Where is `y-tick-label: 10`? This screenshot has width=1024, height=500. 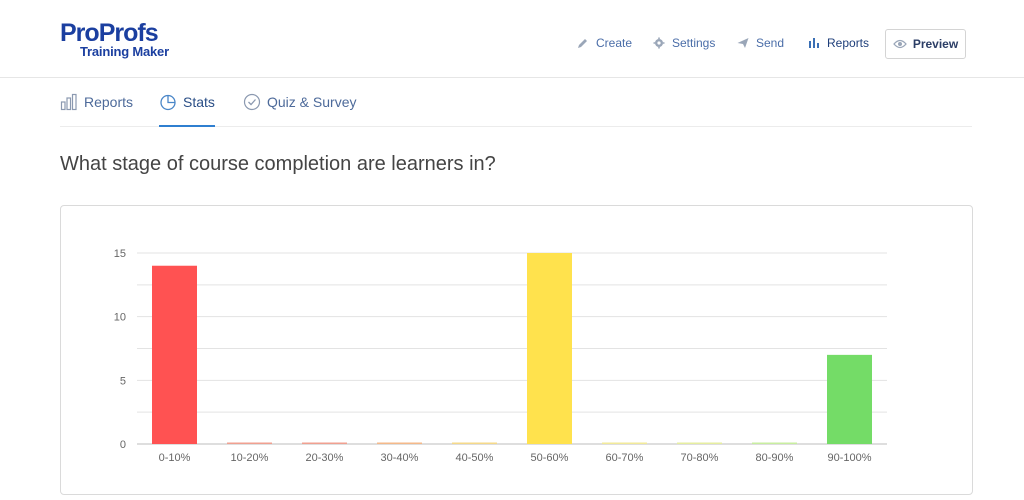
y-tick-label: 10 is located at coordinates (120, 318).